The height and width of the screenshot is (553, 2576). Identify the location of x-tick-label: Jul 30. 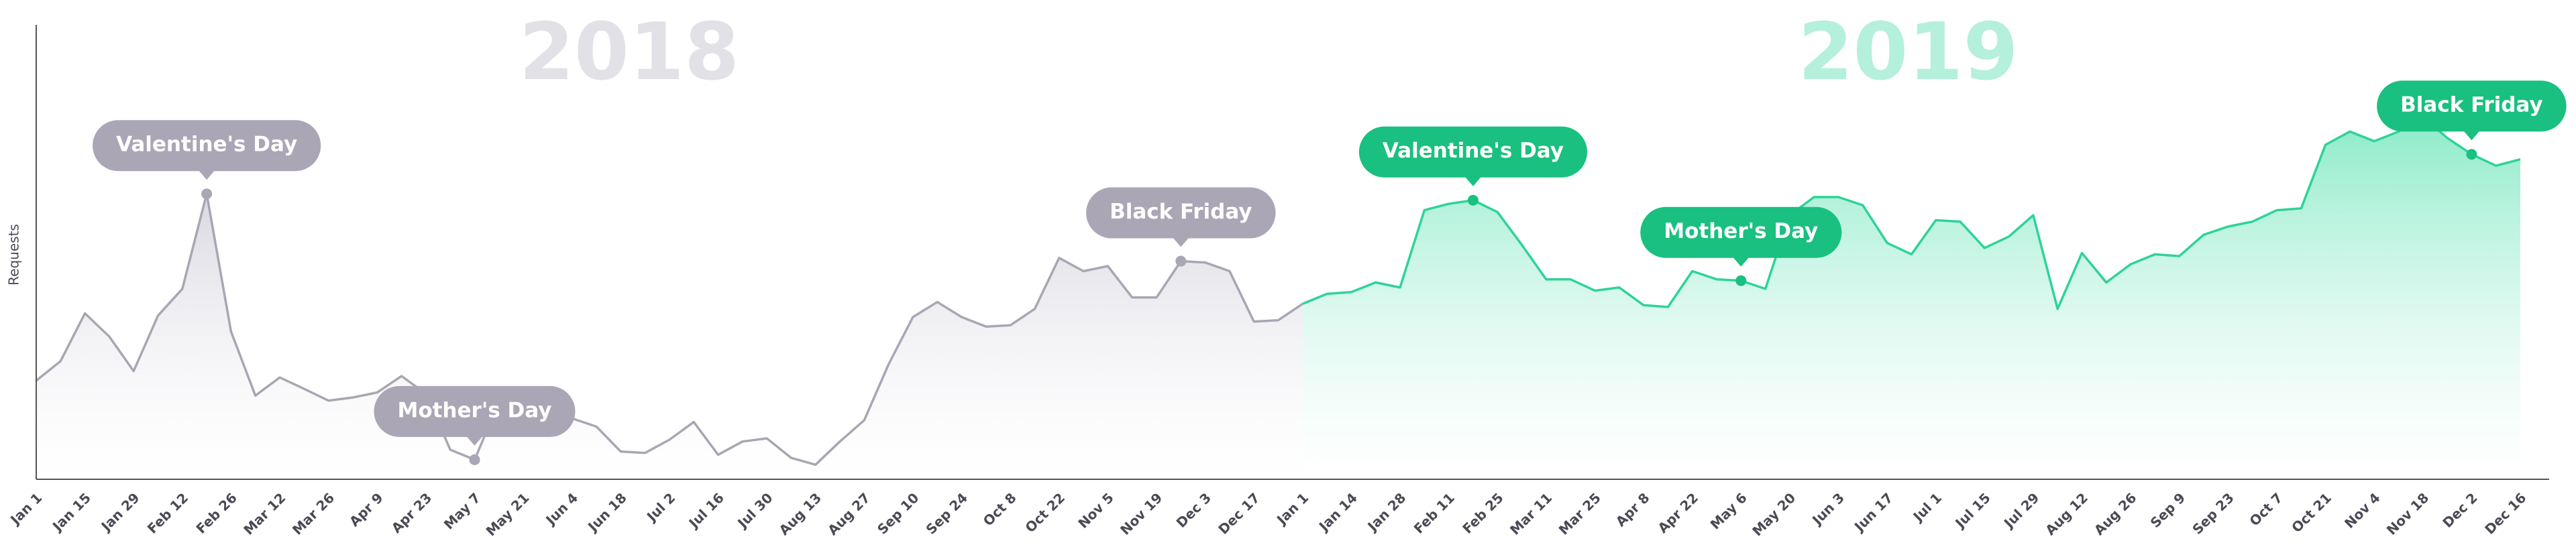
(754, 510).